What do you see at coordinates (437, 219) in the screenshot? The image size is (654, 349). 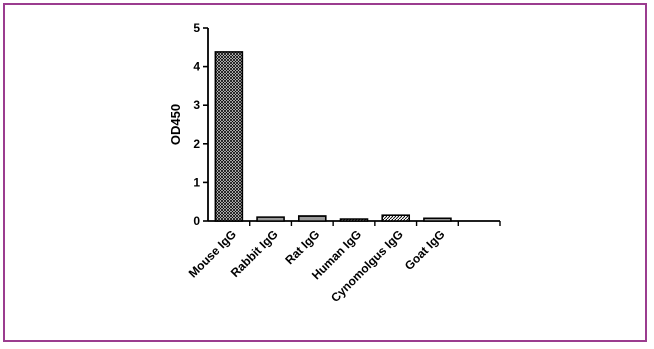 I see `bar-goat-igg` at bounding box center [437, 219].